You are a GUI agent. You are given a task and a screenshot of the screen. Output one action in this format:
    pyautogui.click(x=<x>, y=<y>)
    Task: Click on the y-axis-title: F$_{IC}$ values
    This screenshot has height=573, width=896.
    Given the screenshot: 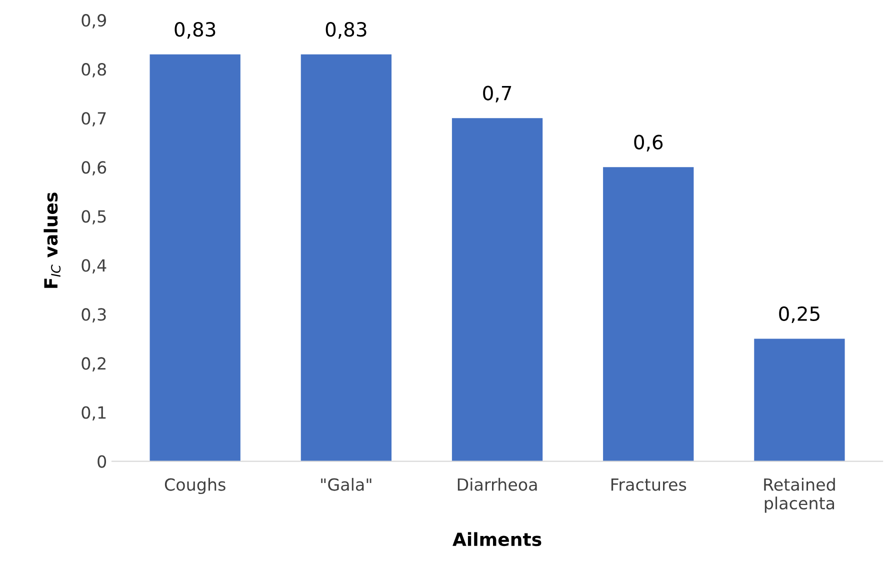 What is the action you would take?
    pyautogui.click(x=52, y=240)
    